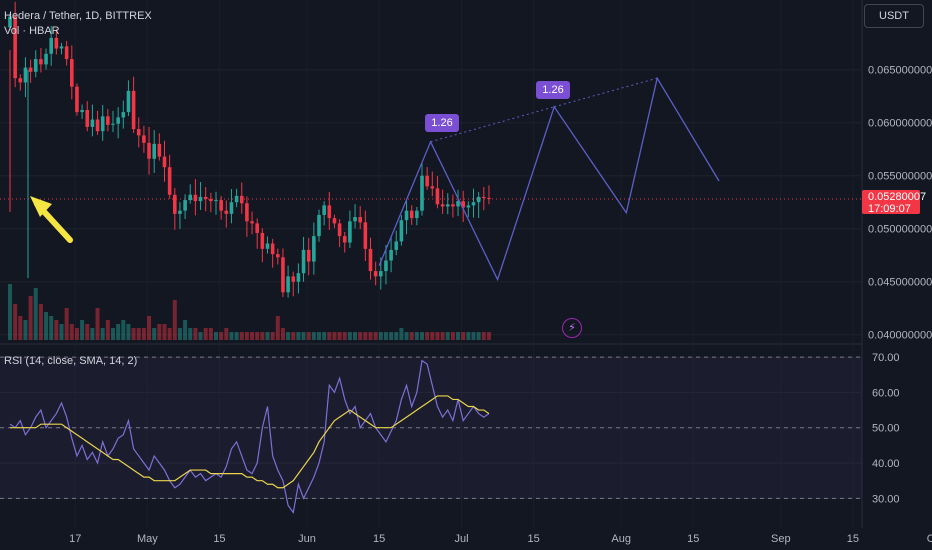 Image resolution: width=932 pixels, height=550 pixels. I want to click on currency-button: USDT, so click(894, 16).